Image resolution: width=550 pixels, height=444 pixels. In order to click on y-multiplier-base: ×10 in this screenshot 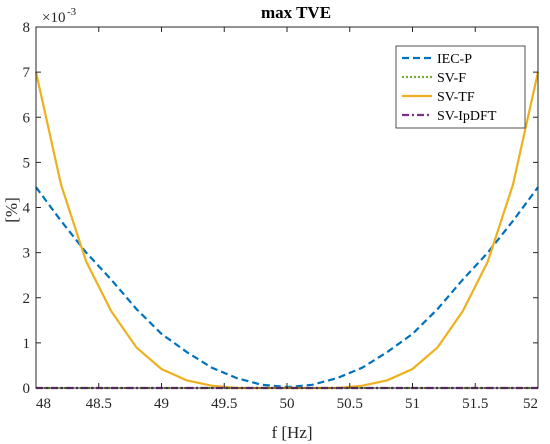, I will do `click(53, 18)`.